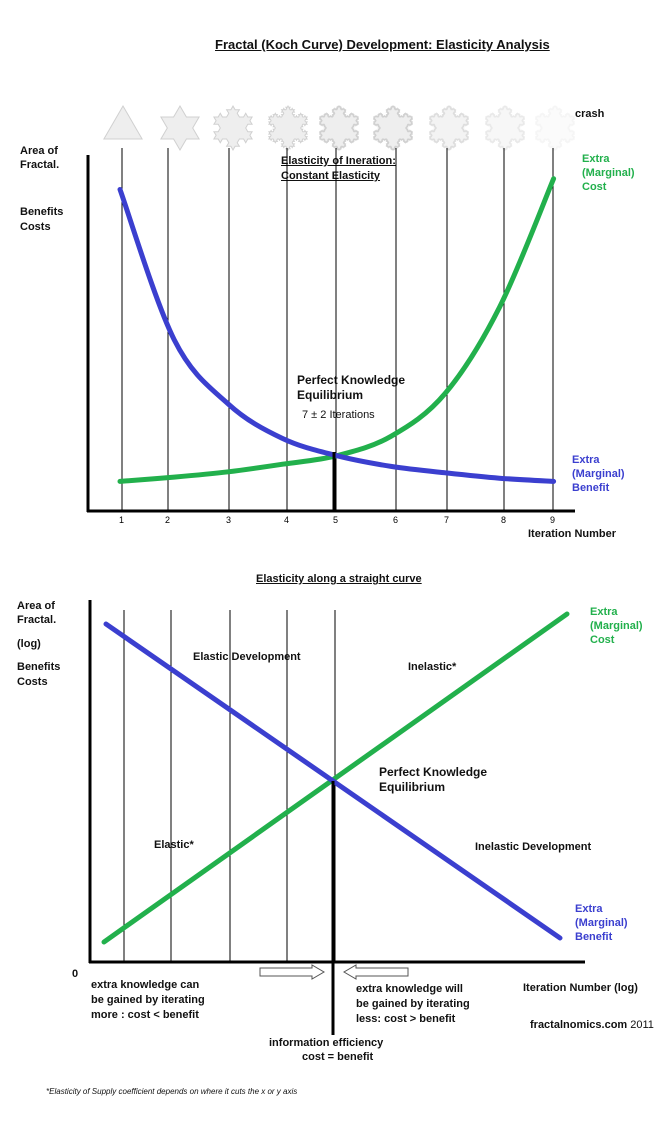 The height and width of the screenshot is (1132, 671). I want to click on koch-snowflake-5-icon, so click(339, 128).